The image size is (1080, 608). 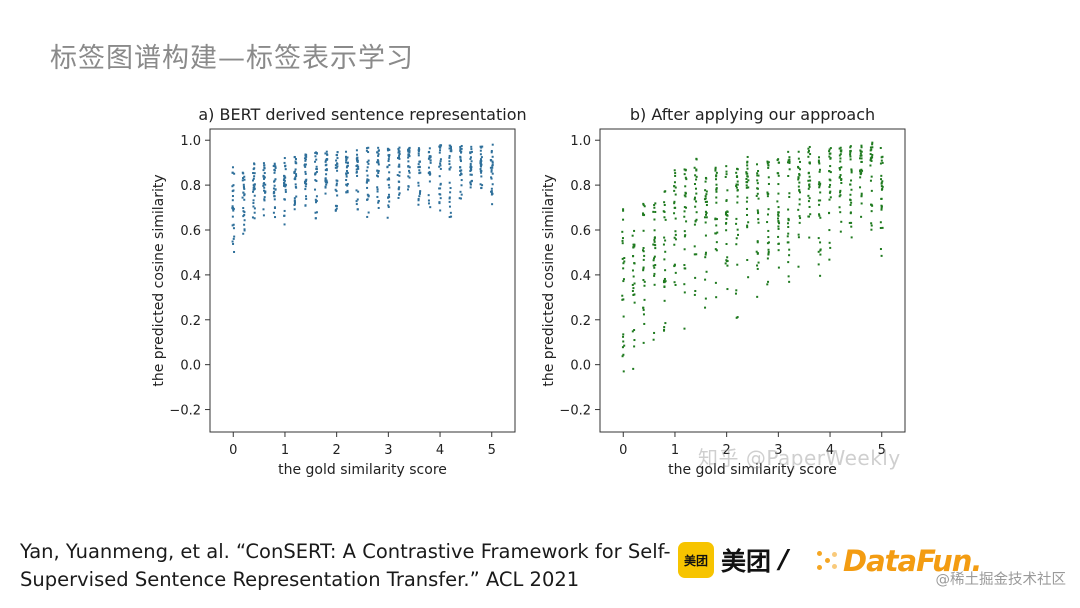 I want to click on scatter-points, so click(x=752, y=257).